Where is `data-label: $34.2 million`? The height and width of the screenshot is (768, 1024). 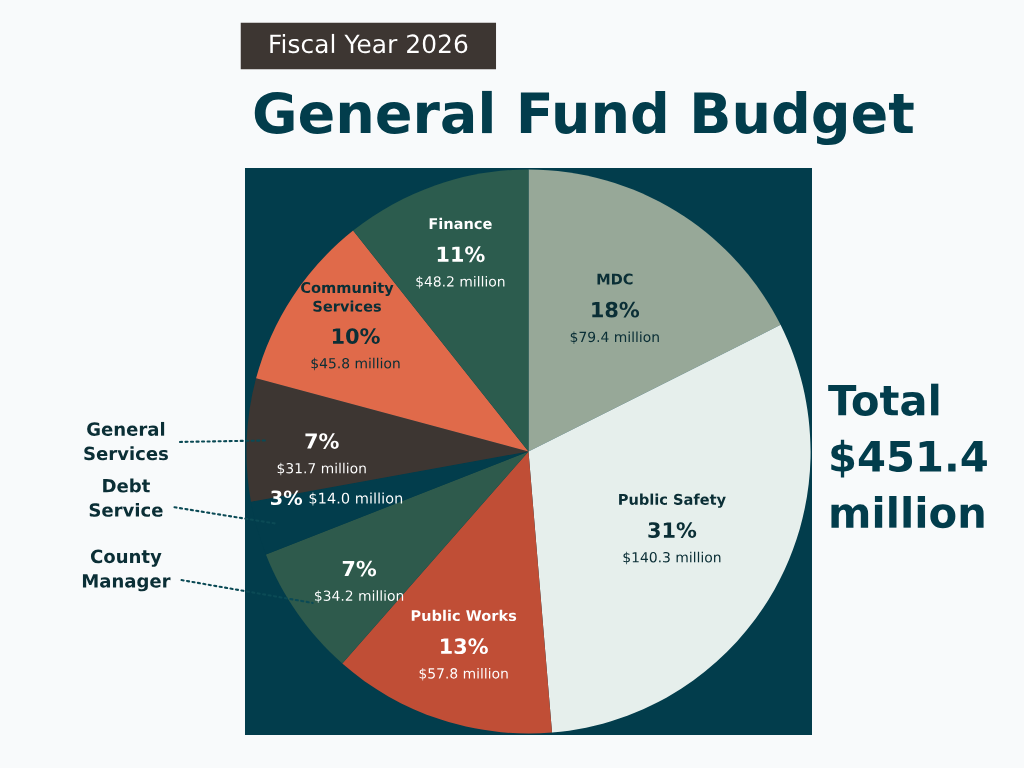 data-label: $34.2 million is located at coordinates (359, 596).